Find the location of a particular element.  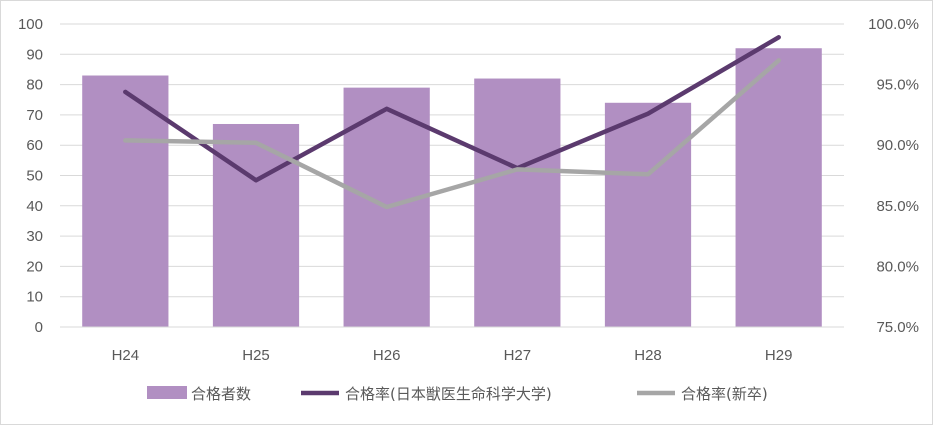

legend-swatch is located at coordinates (167, 392).